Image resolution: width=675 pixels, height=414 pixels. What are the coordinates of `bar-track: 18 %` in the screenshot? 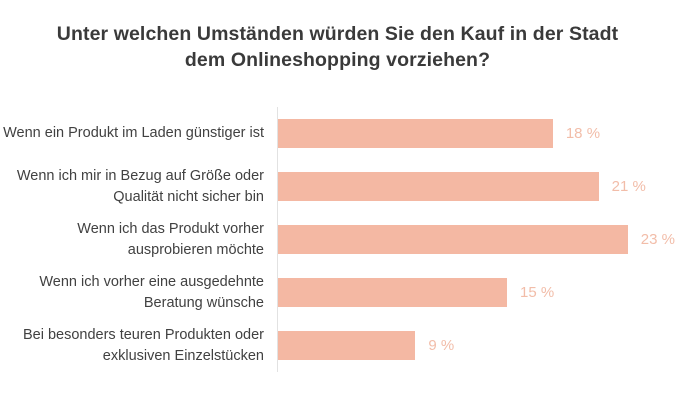 It's located at (476, 133).